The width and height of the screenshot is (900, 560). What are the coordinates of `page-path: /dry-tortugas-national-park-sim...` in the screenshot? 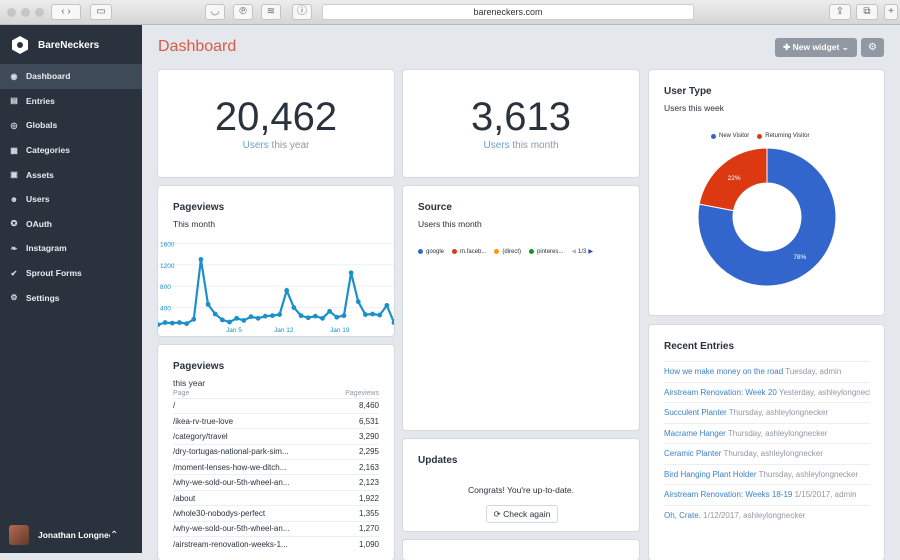 It's located at (253, 451).